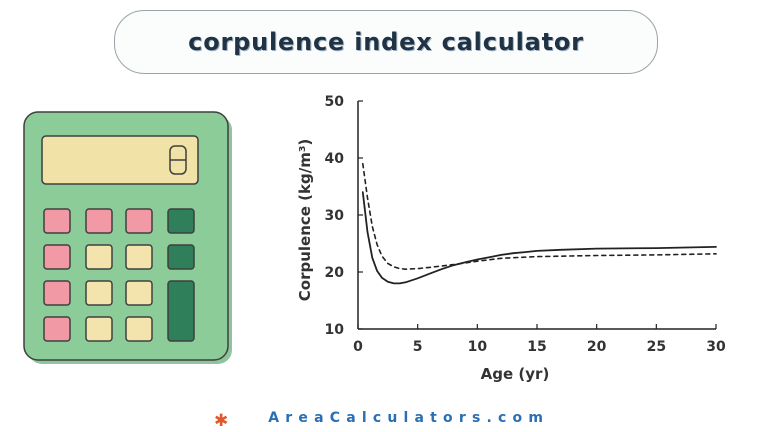  What do you see at coordinates (515, 374) in the screenshot?
I see `x-axis-label: Age (yr)` at bounding box center [515, 374].